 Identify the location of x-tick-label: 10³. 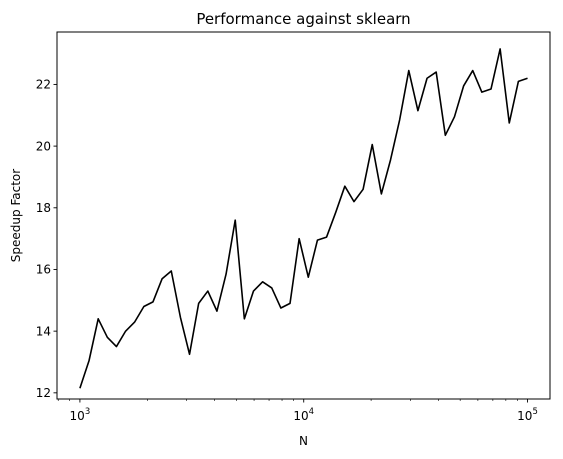
(80, 415).